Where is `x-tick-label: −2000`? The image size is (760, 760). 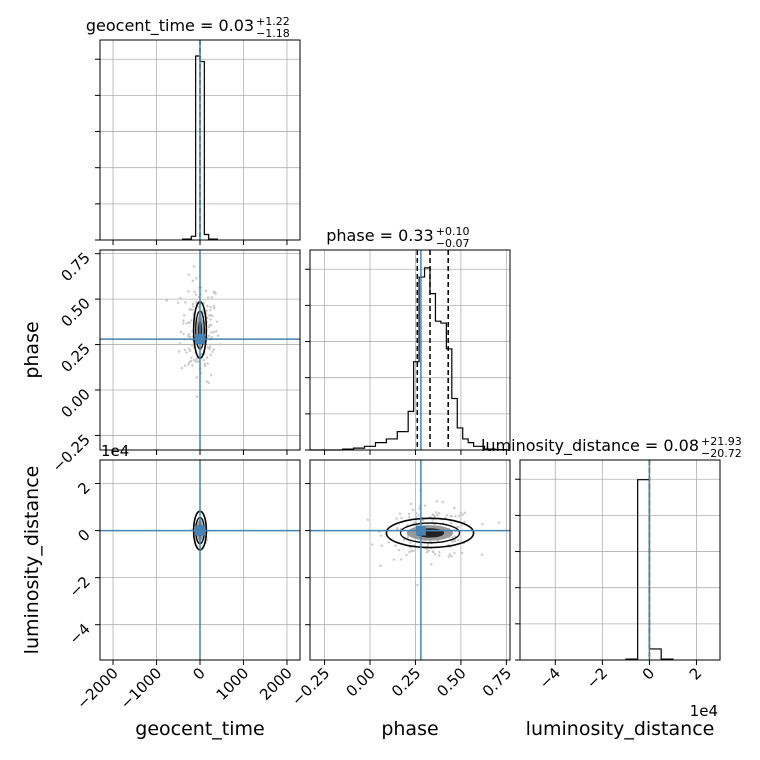
x-tick-label: −2000 is located at coordinates (97, 688).